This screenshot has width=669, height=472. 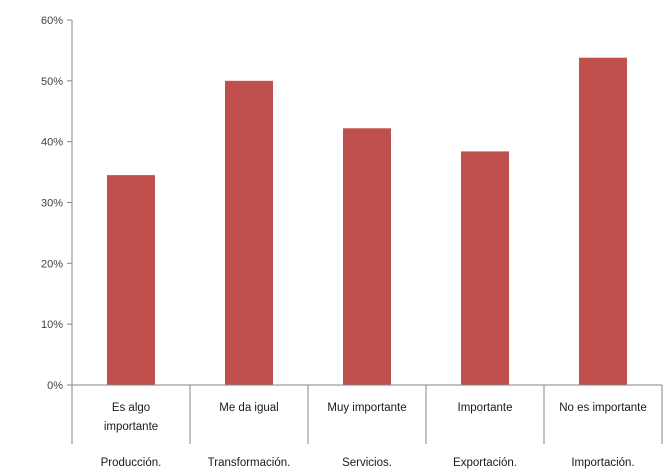 What do you see at coordinates (52, 82) in the screenshot?
I see `y-tick-label: 50%` at bounding box center [52, 82].